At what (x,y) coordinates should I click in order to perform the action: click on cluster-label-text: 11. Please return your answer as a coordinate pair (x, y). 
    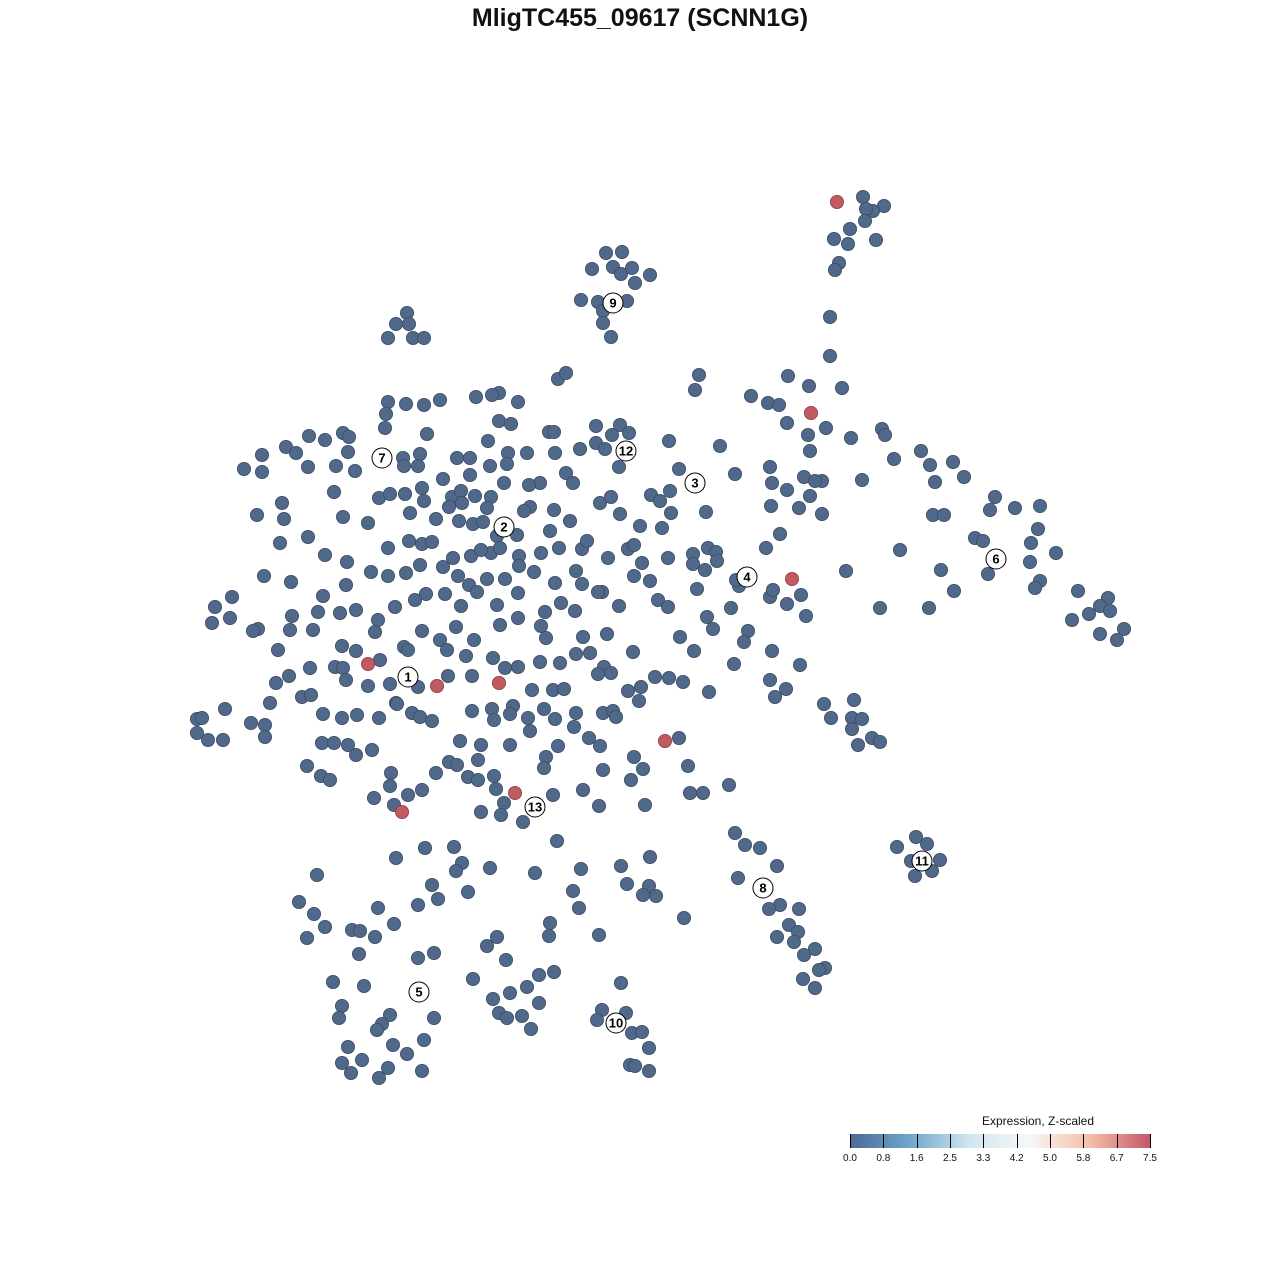
    Looking at the image, I should click on (922, 861).